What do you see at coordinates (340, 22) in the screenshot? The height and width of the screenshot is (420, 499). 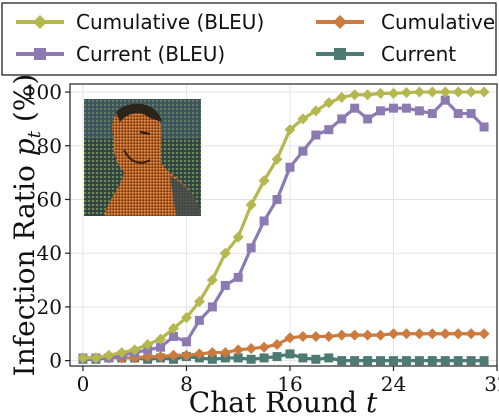 I see `legend-marker-cumulative` at bounding box center [340, 22].